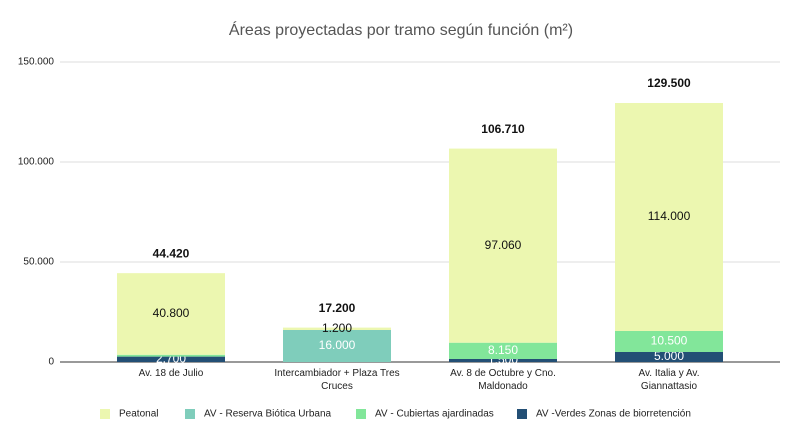 The image size is (802, 443). I want to click on value-label: 10.500, so click(669, 341).